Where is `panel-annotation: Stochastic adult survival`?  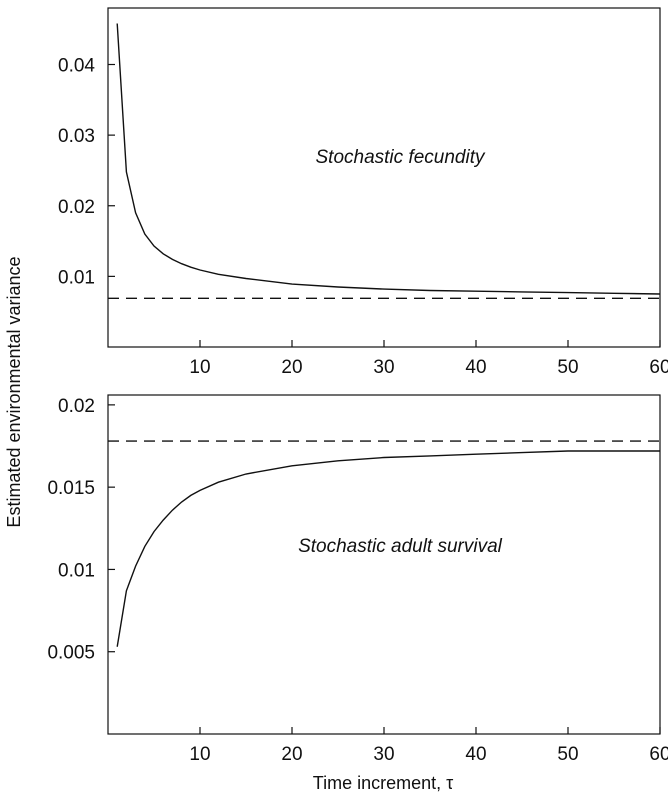 panel-annotation: Stochastic adult survival is located at coordinates (400, 546).